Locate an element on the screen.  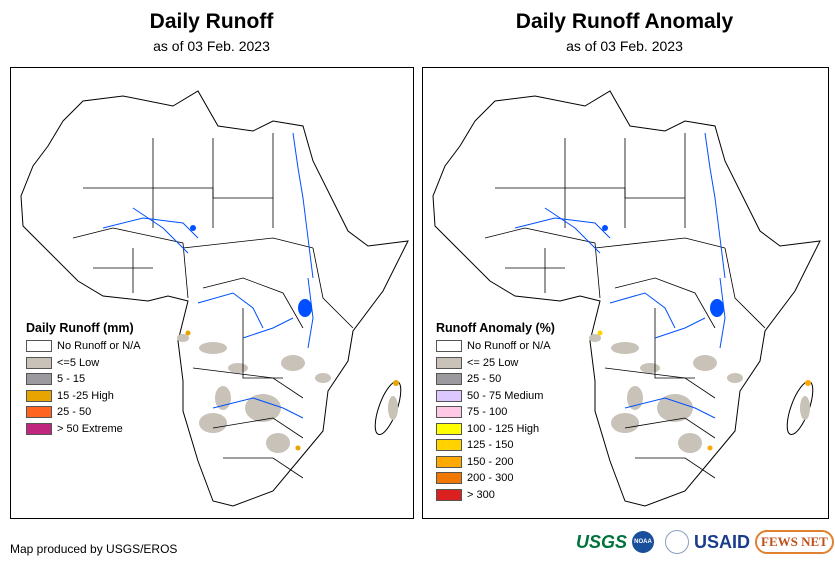
legend-label: 200 - 300 is located at coordinates (490, 478).